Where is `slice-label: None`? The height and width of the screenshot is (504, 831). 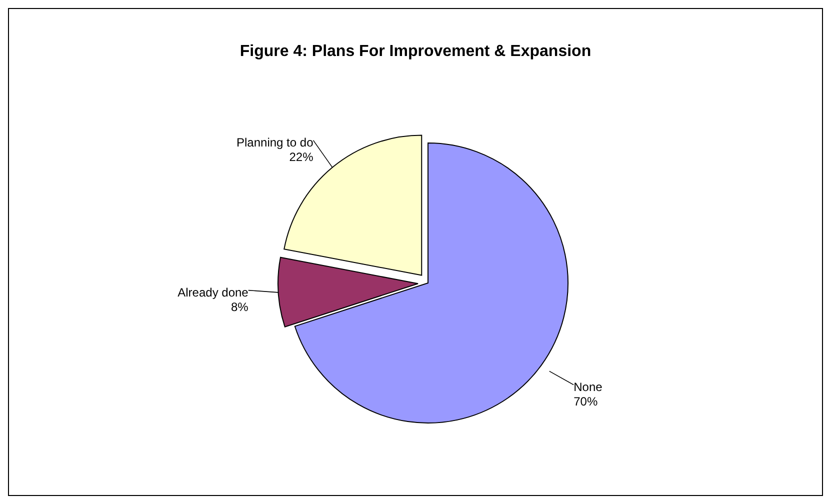
slice-label: None is located at coordinates (588, 387).